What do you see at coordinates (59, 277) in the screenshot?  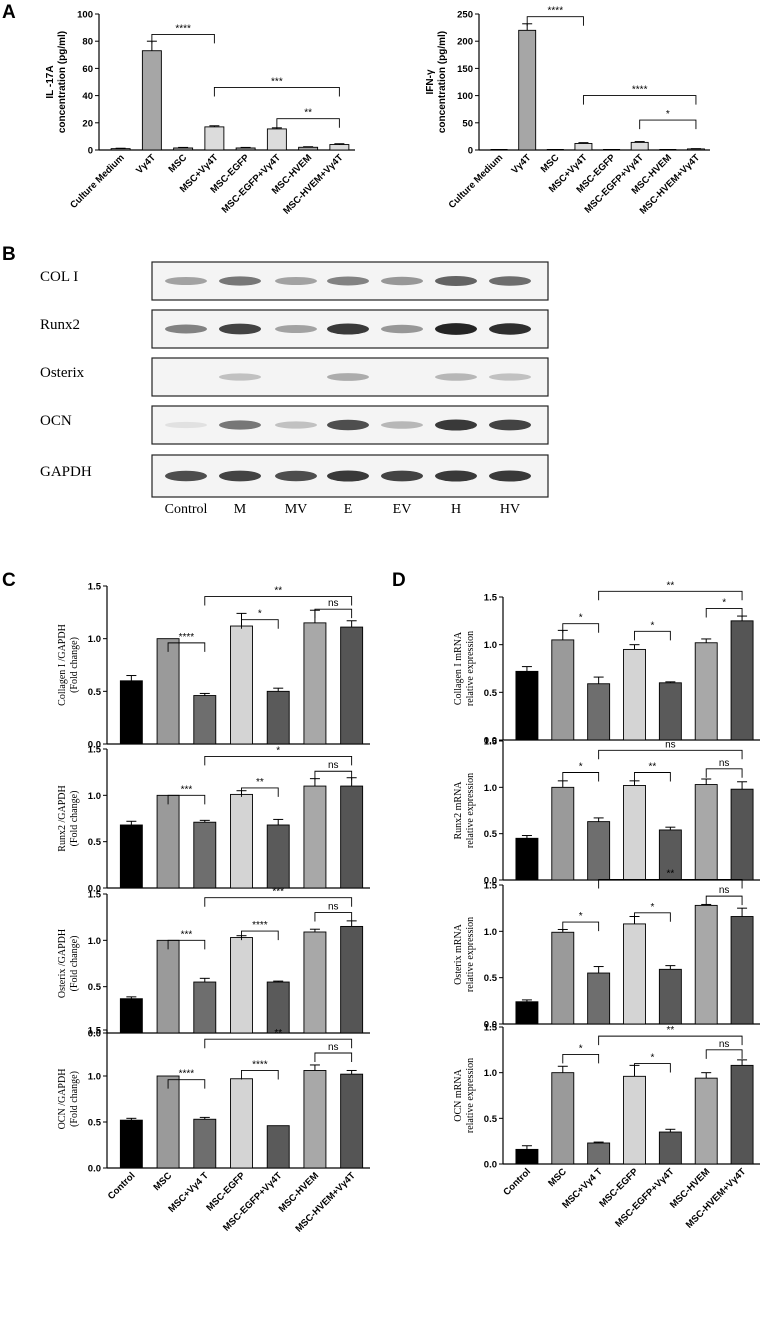 I see `blot-protein-label: COL I` at bounding box center [59, 277].